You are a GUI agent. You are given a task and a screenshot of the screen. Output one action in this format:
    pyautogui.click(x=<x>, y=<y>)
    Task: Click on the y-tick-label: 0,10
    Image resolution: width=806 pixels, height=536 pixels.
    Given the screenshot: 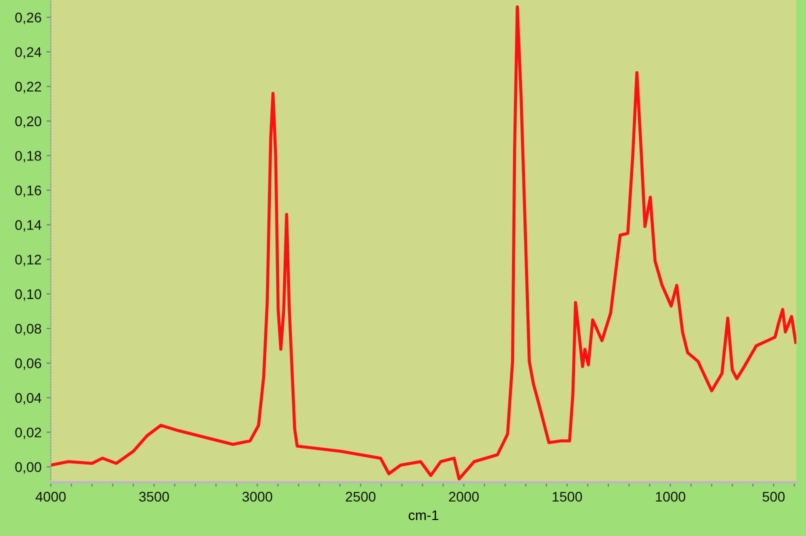 What is the action you would take?
    pyautogui.click(x=28, y=295)
    